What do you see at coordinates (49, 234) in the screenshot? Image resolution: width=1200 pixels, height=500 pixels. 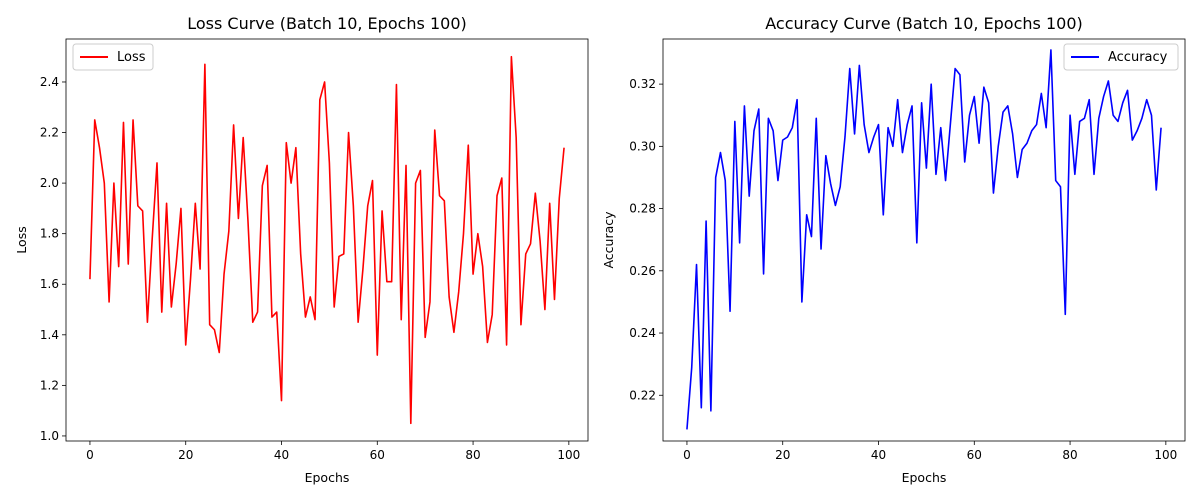 I see `loss-y-tick-label: 1.8` at bounding box center [49, 234].